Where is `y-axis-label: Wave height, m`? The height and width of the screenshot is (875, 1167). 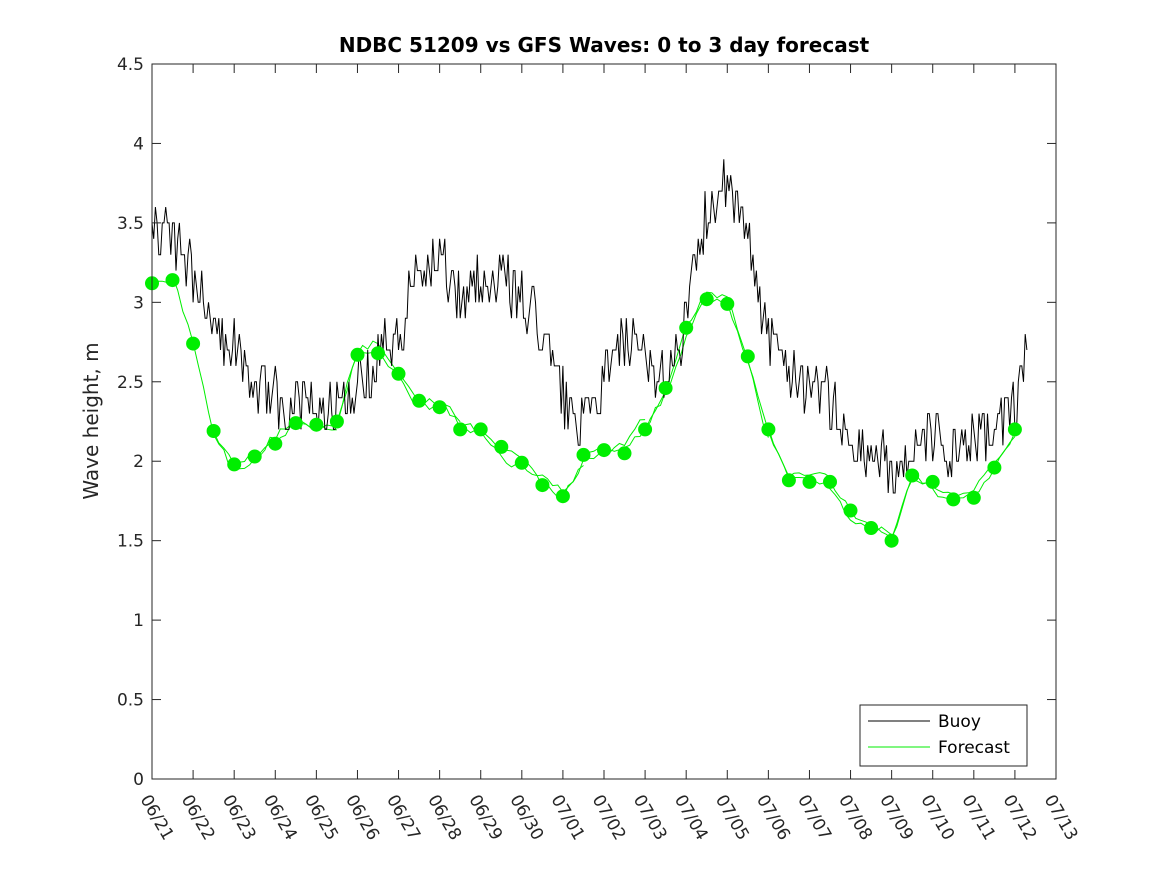 y-axis-label: Wave height, m is located at coordinates (91, 420).